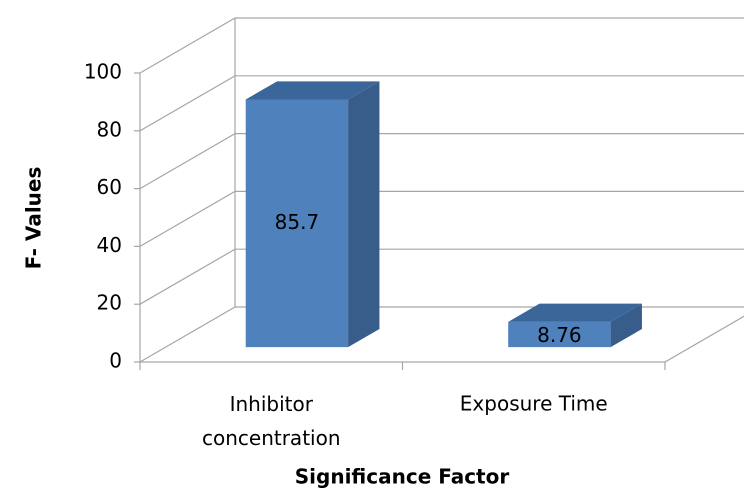 The width and height of the screenshot is (744, 493). What do you see at coordinates (271, 421) in the screenshot?
I see `x-tick-label: Inhibitor concentration` at bounding box center [271, 421].